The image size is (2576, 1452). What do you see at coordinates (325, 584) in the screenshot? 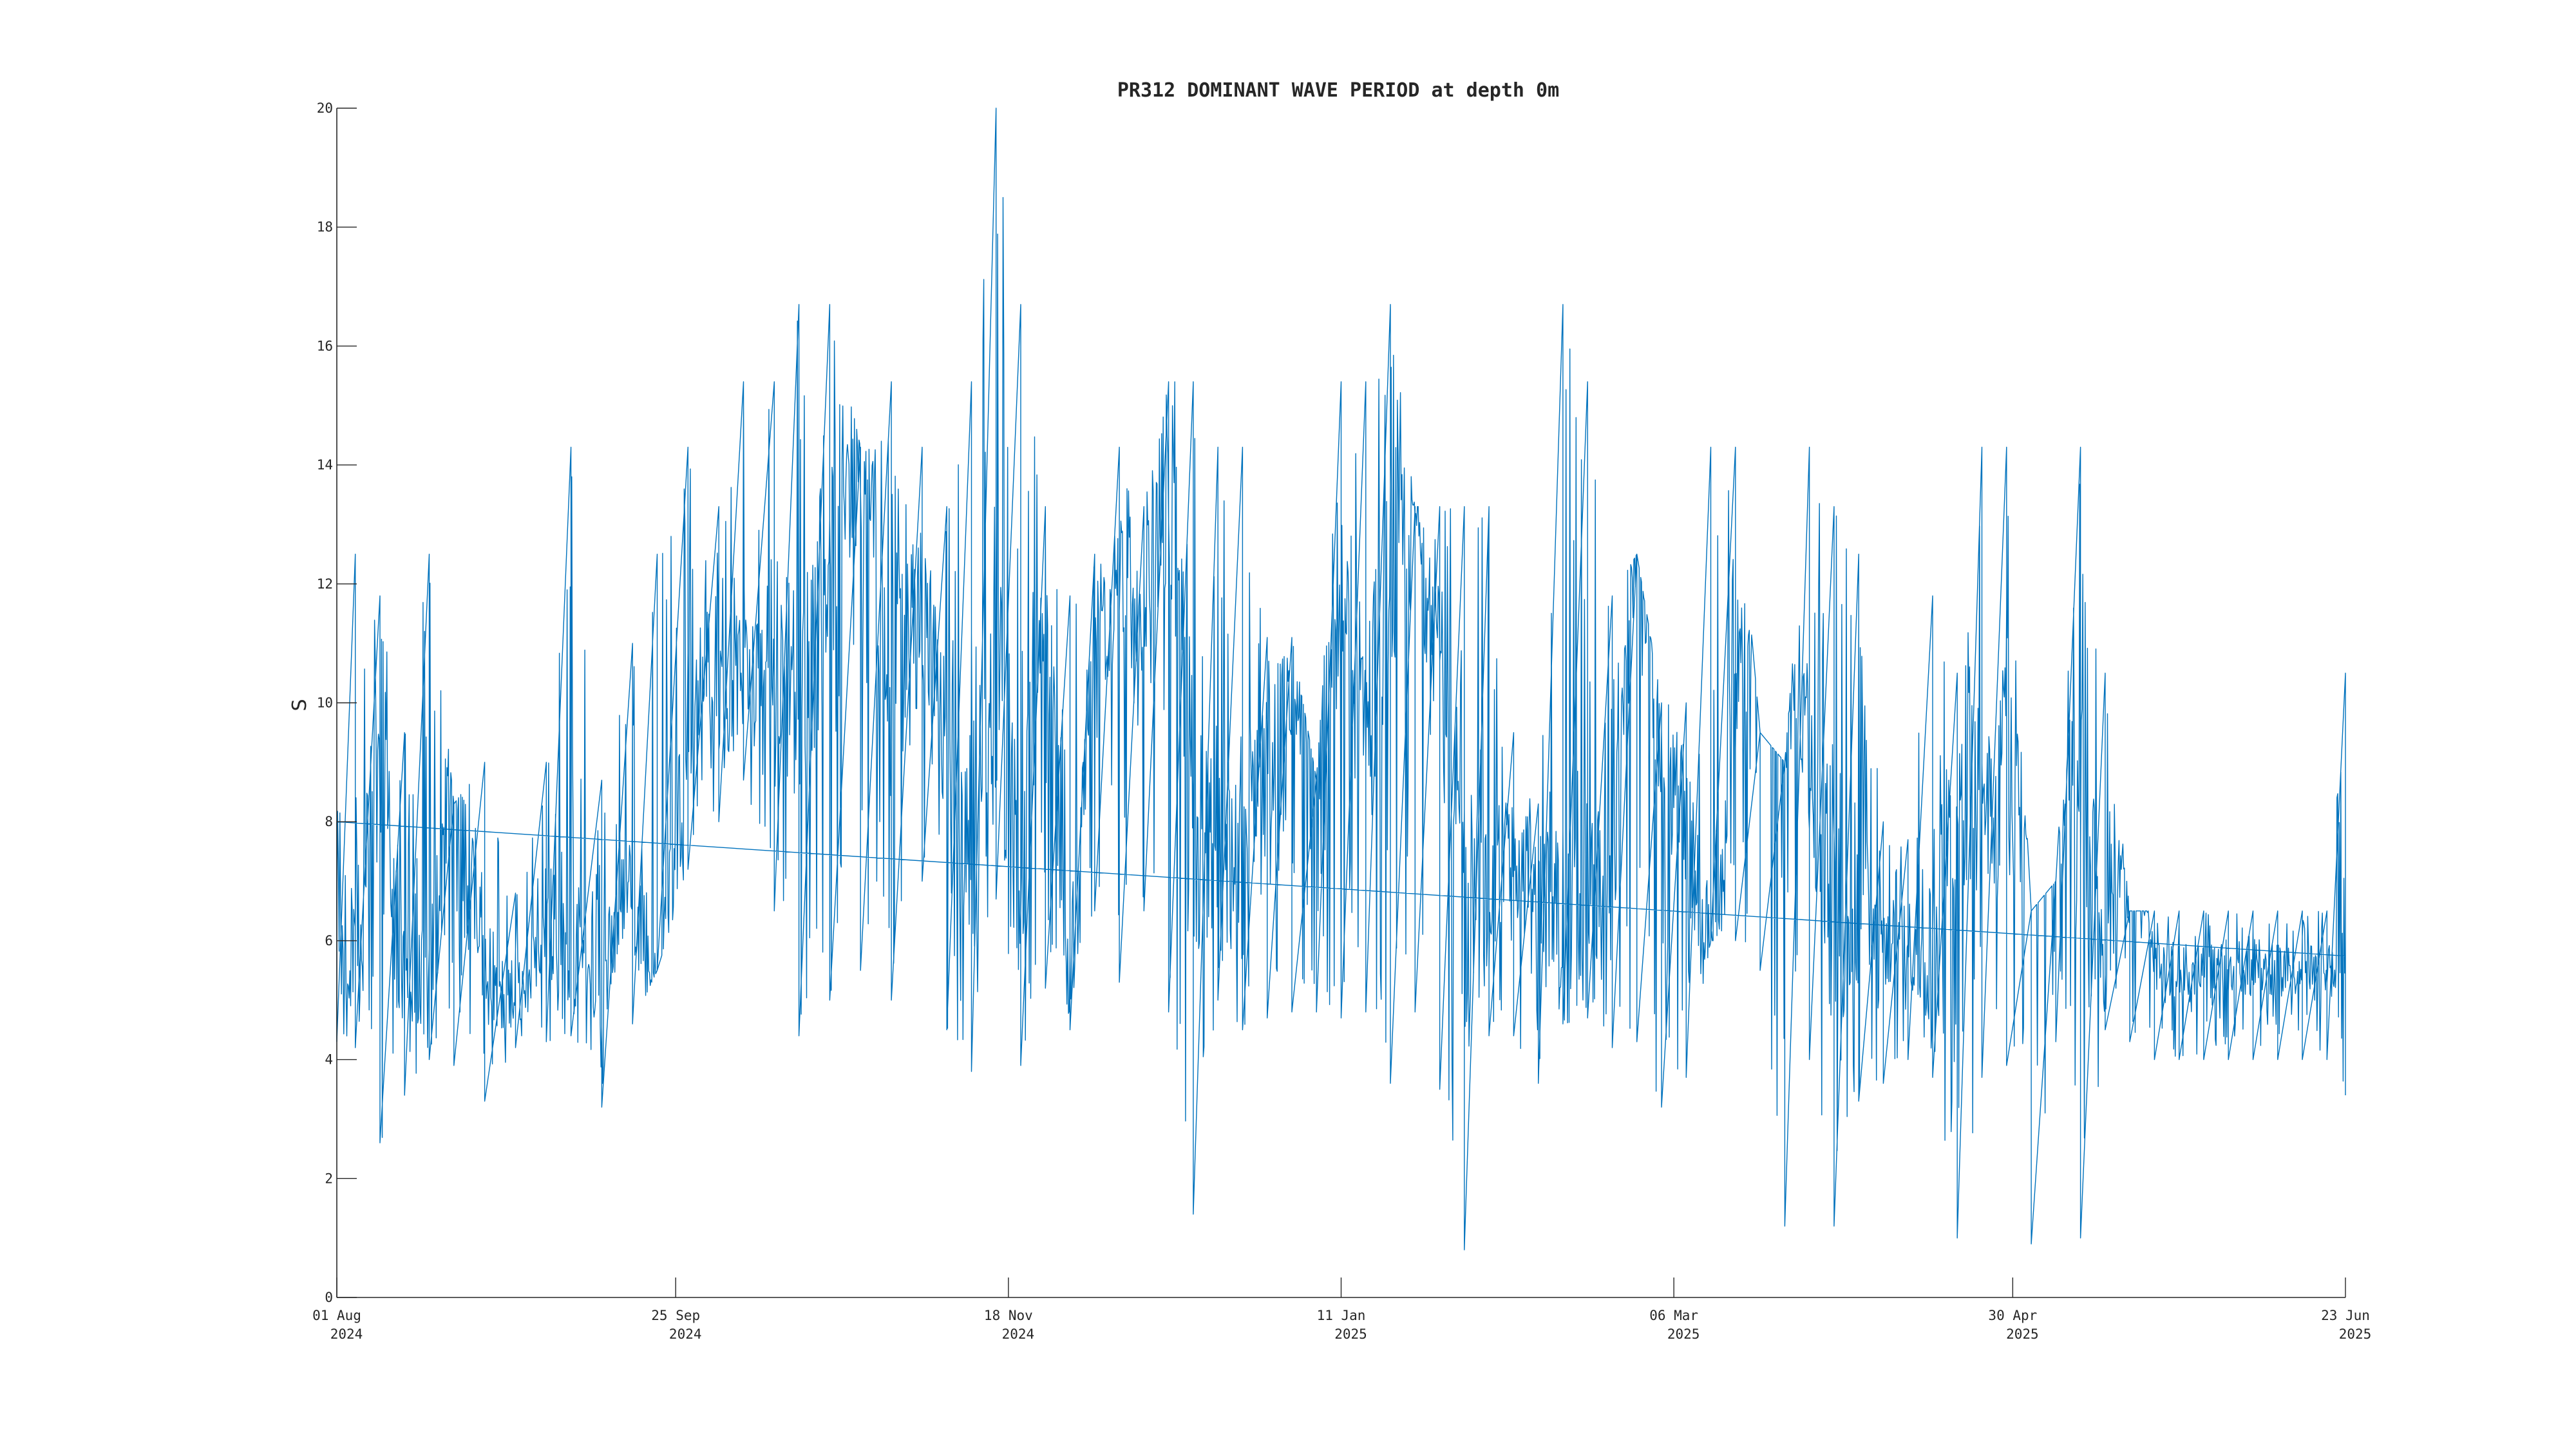
I see `y-tick-label: 12` at bounding box center [325, 584].